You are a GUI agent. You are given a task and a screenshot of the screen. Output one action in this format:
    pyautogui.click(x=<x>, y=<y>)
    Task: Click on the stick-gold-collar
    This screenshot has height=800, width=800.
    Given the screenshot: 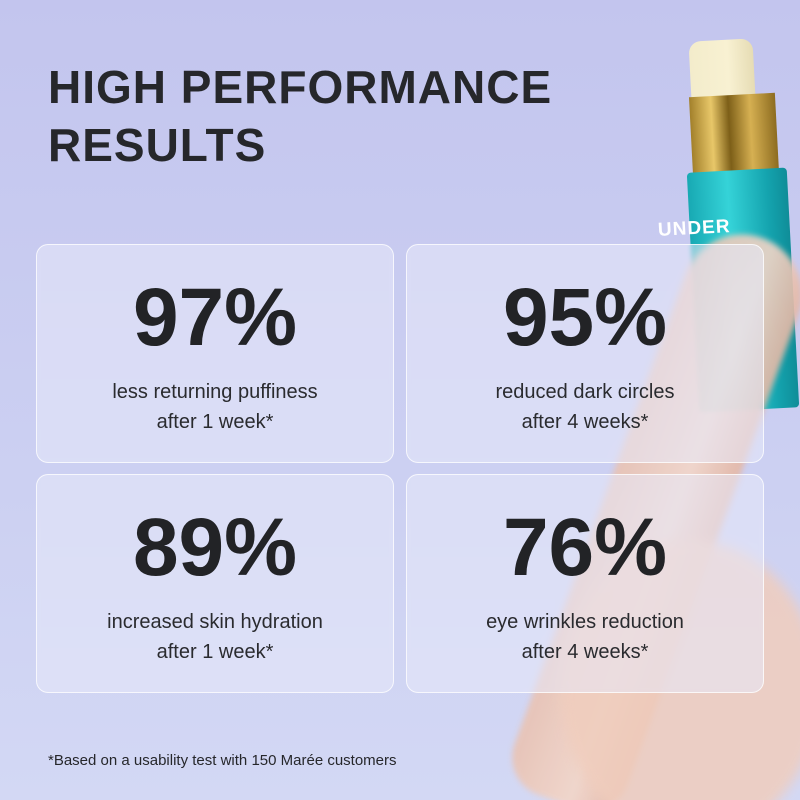 What is the action you would take?
    pyautogui.click(x=734, y=135)
    